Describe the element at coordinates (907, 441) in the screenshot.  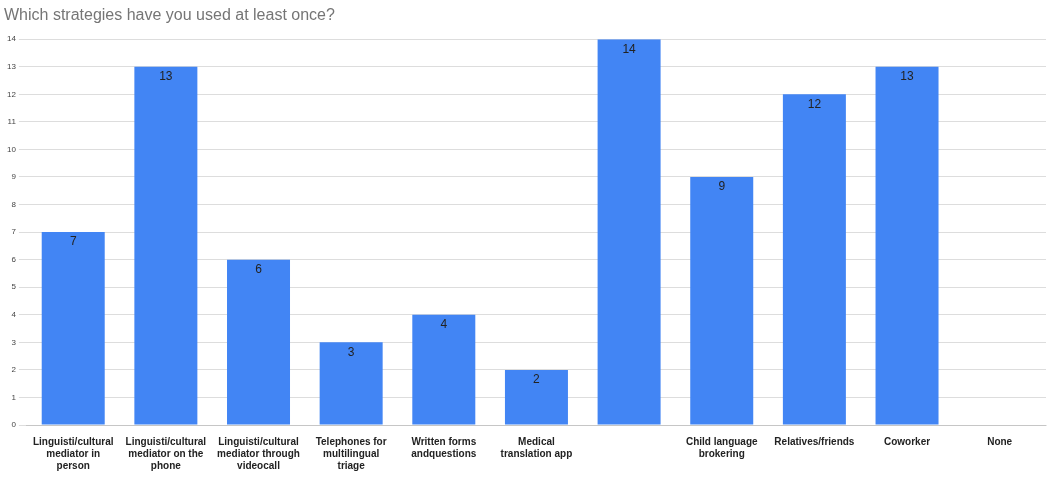
I see `x-tick-label: Coworker` at that location.